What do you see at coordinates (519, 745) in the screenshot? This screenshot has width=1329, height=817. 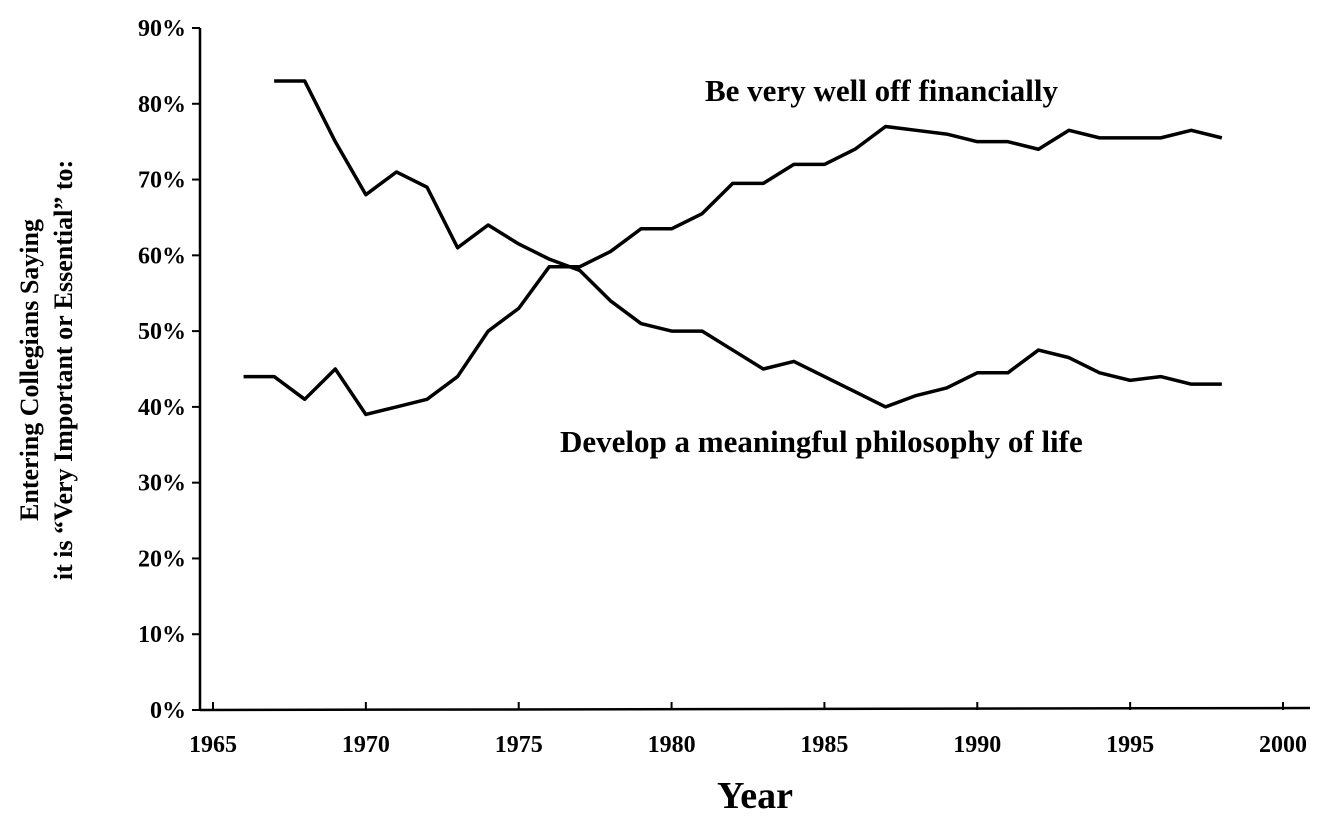 I see `x-tick-label: 1975` at bounding box center [519, 745].